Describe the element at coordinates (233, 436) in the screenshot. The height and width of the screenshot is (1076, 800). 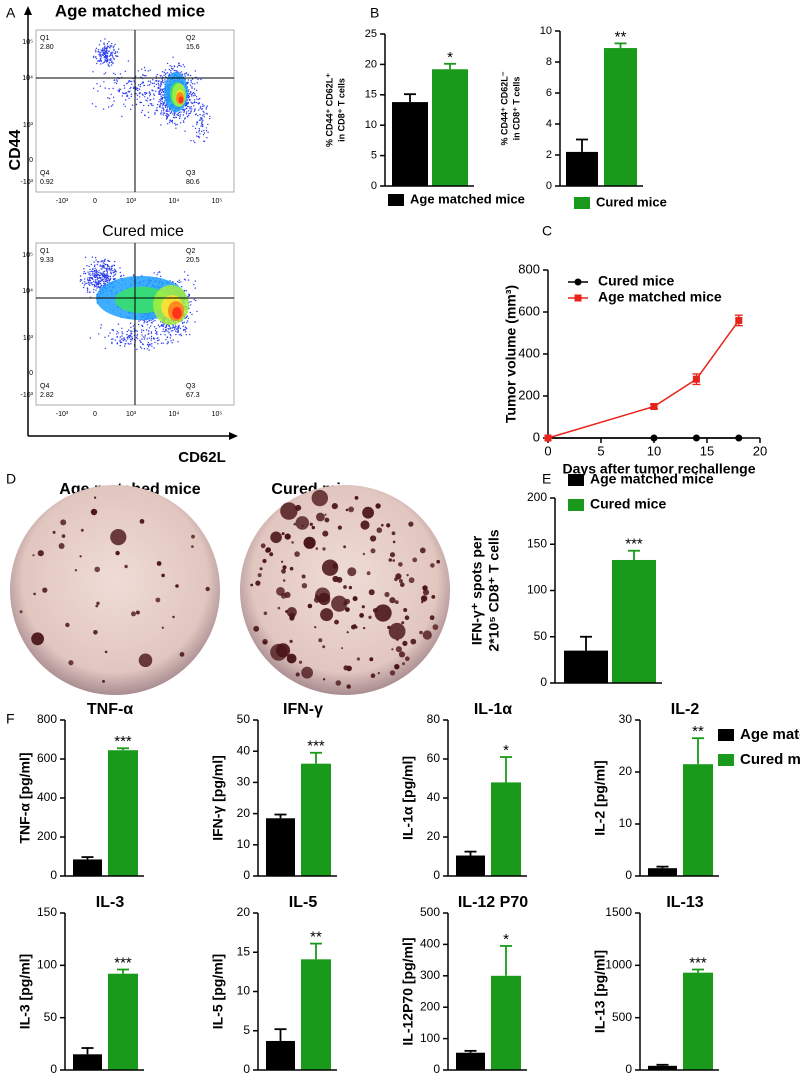
I see `arrow-head` at that location.